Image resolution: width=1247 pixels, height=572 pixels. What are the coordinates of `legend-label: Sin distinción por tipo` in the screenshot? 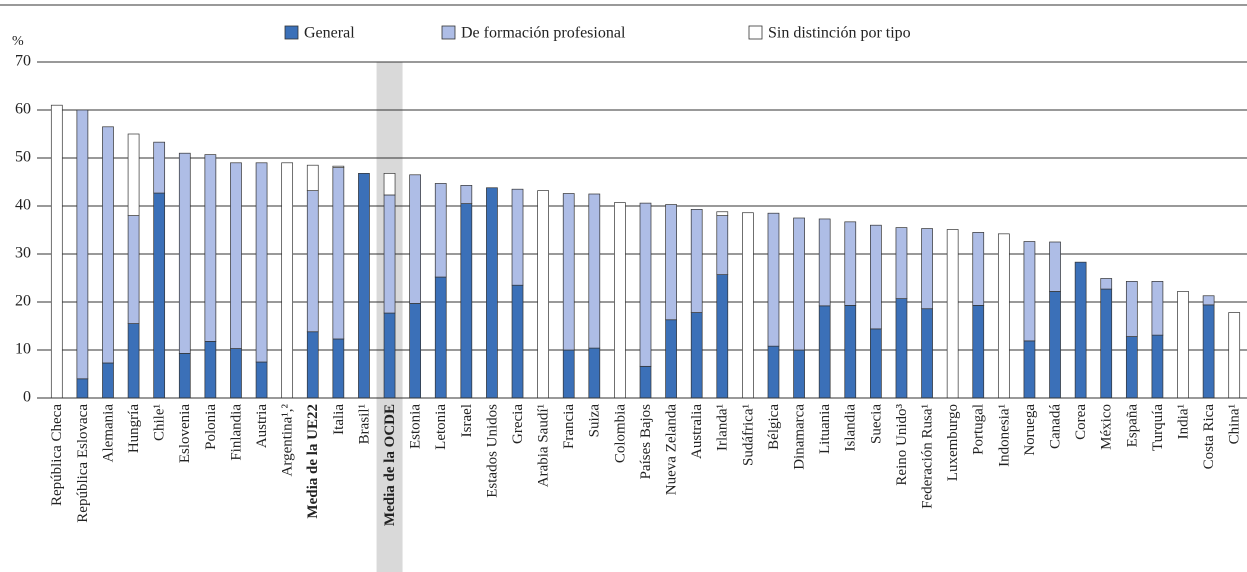 It's located at (839, 33).